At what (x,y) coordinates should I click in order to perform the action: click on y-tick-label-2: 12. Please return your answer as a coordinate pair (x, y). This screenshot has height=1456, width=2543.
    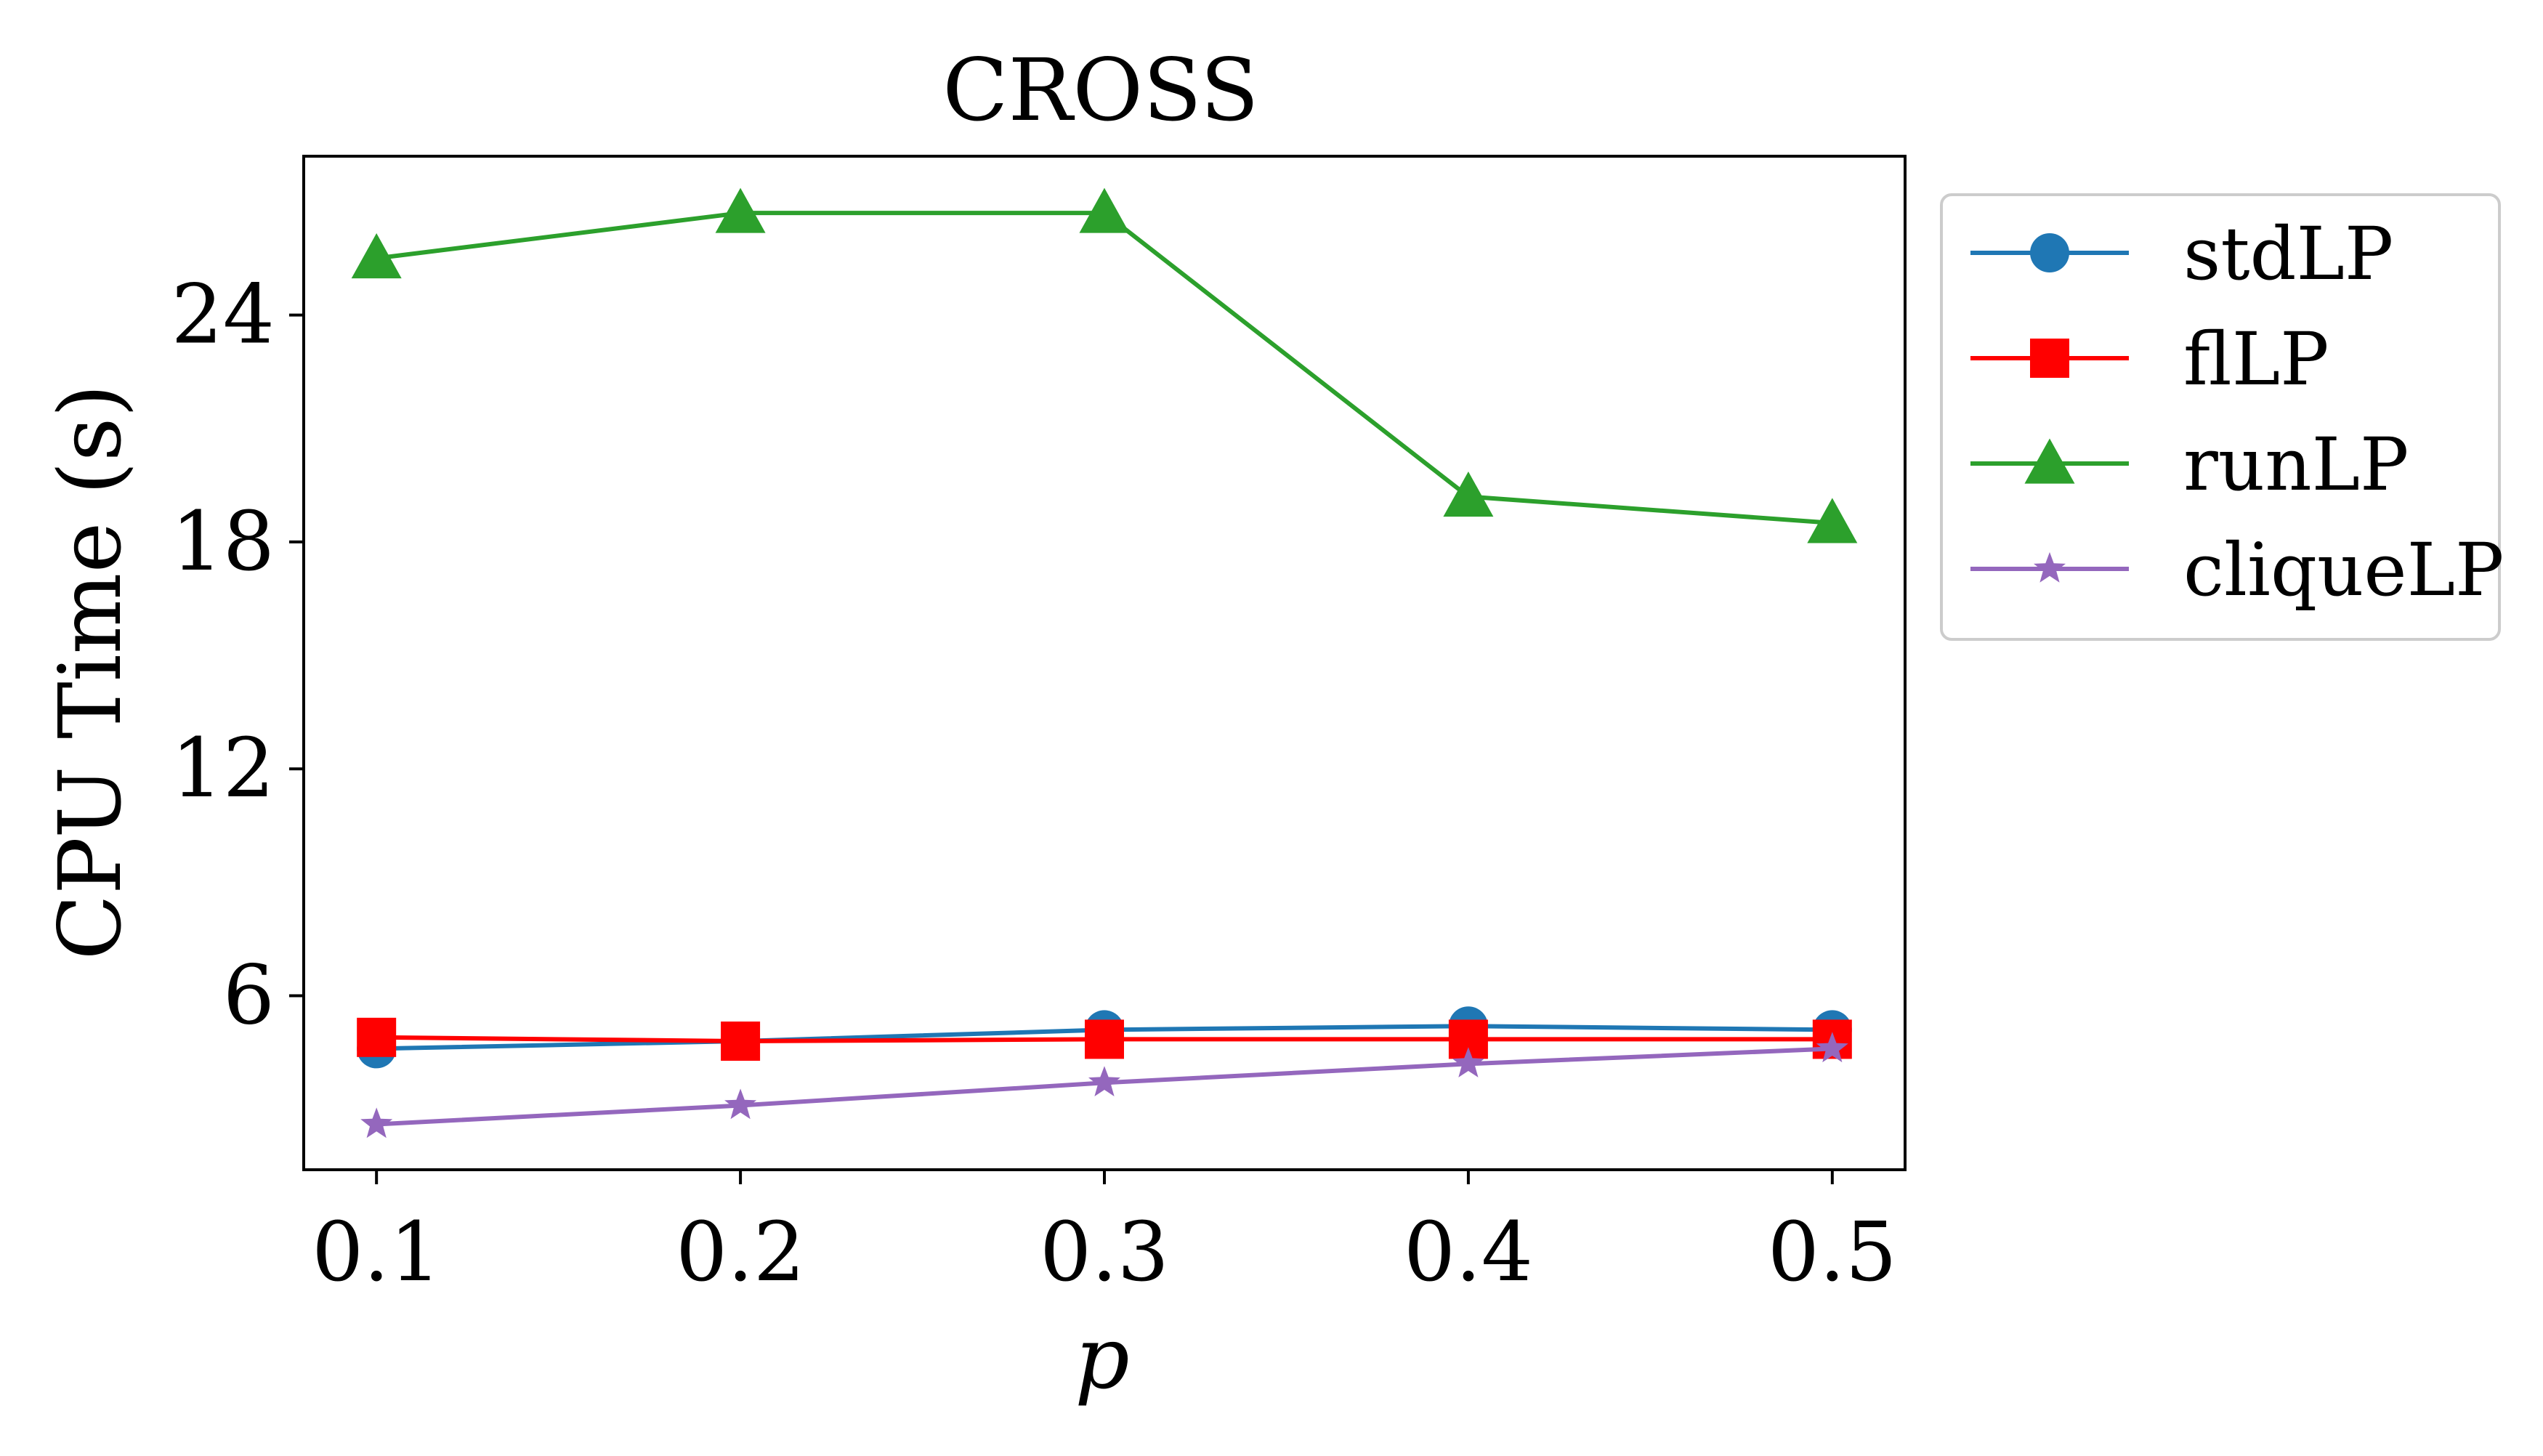
    Looking at the image, I should click on (223, 769).